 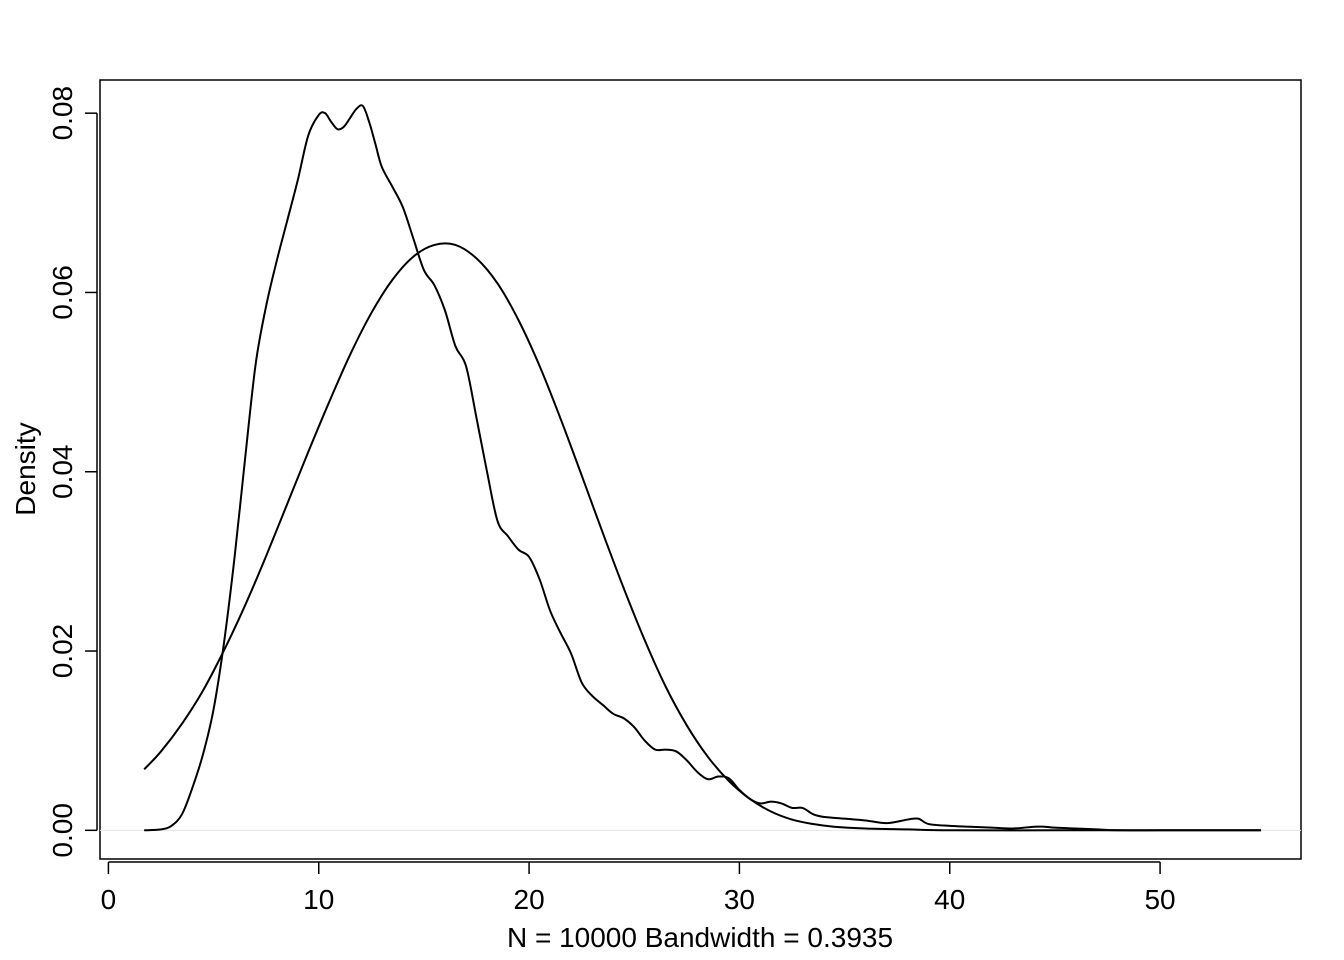 I want to click on y-tick-label: 0.06, so click(x=62, y=292).